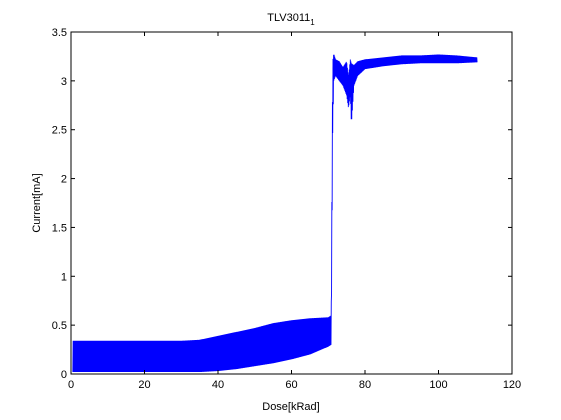 Image resolution: width=561 pixels, height=420 pixels. What do you see at coordinates (365, 385) in the screenshot?
I see `x-tick-label: 80` at bounding box center [365, 385].